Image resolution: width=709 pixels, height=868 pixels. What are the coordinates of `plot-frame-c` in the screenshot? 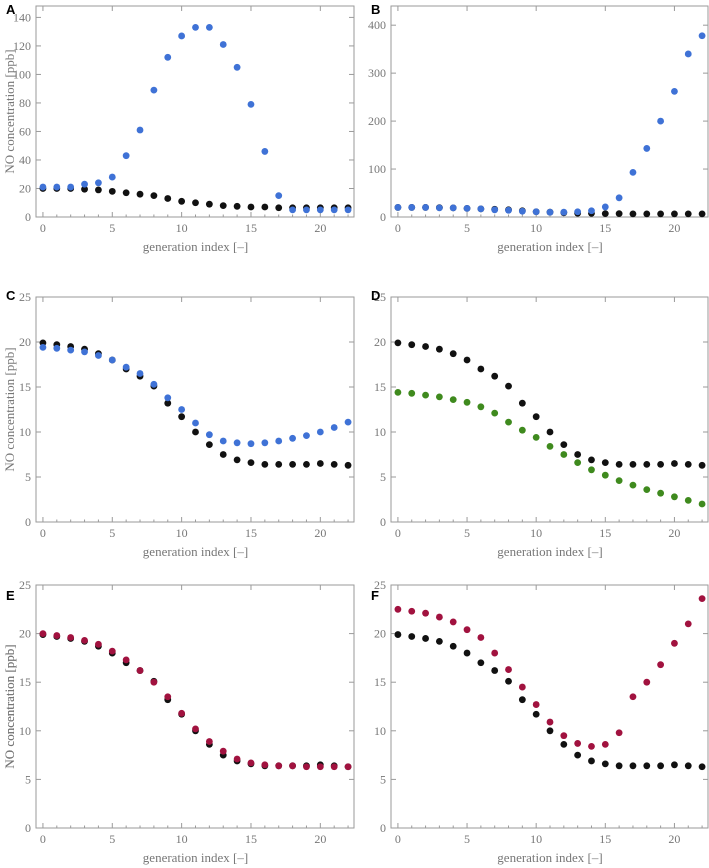 It's located at (195, 409).